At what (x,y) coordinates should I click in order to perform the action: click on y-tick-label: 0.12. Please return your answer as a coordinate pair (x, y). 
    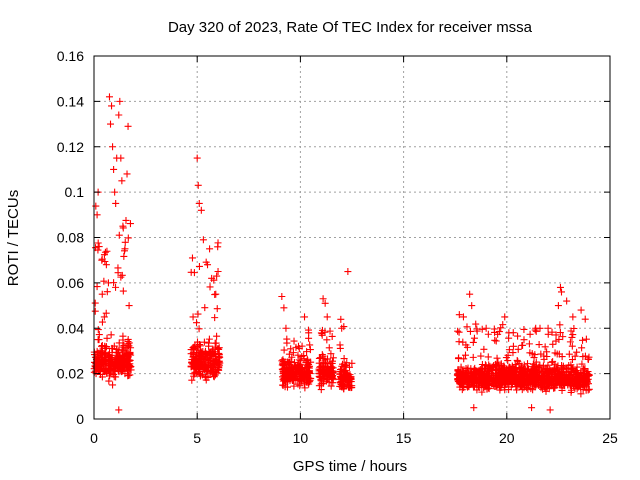
    Looking at the image, I should click on (70, 147).